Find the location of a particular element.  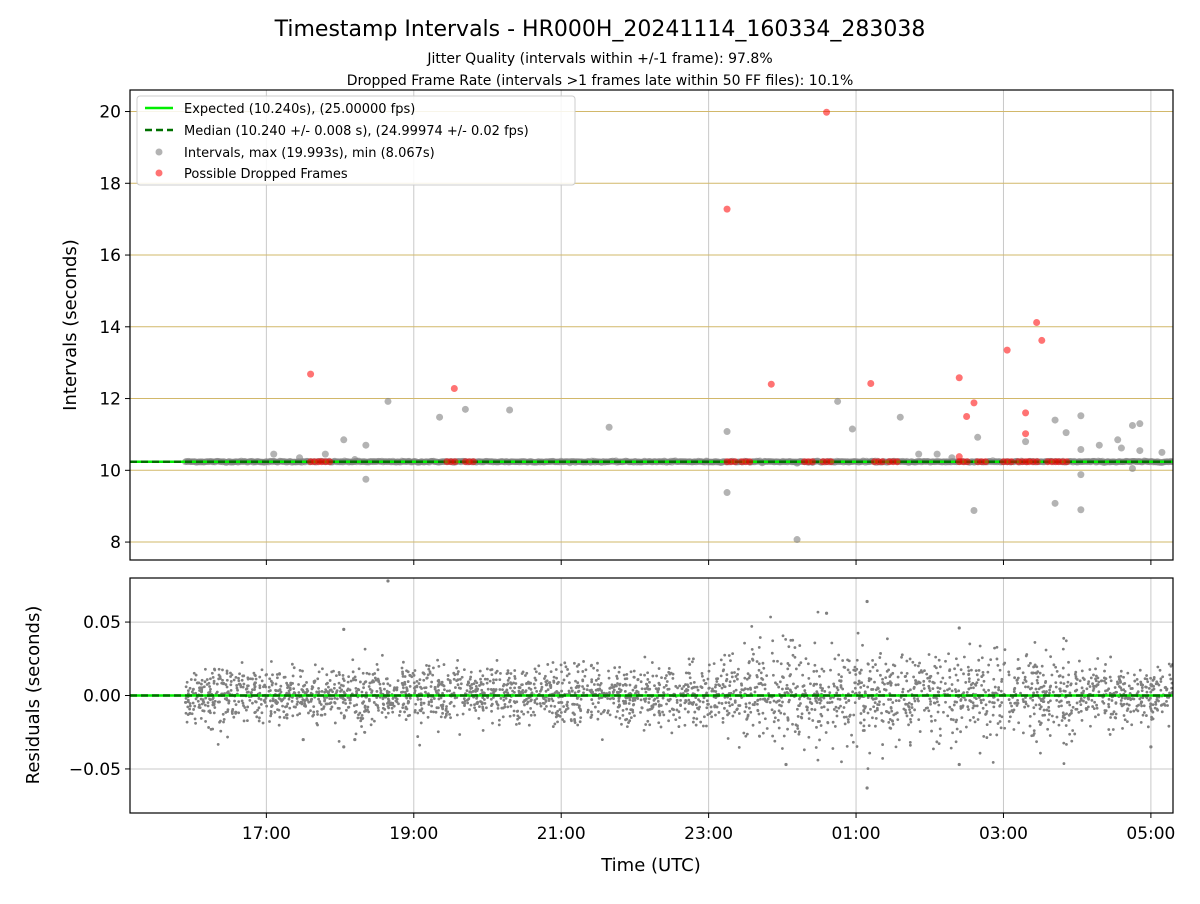

x-tick-label-0: 17:00 is located at coordinates (266, 834).